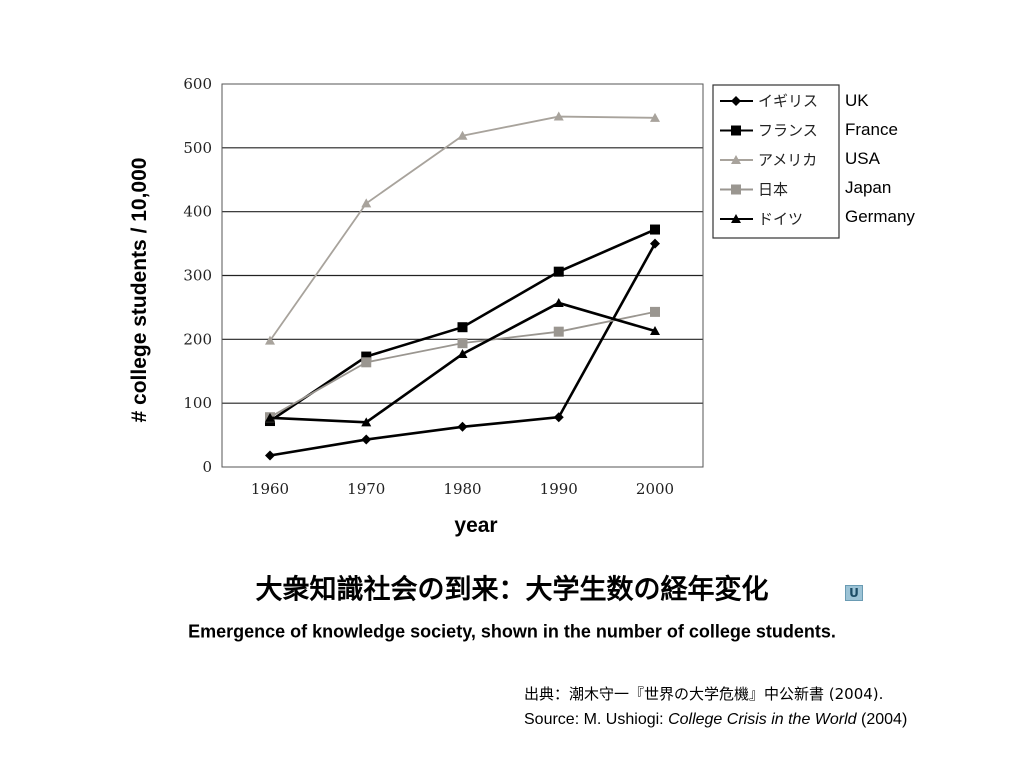  I want to click on legend-label: イギリス, so click(788, 101).